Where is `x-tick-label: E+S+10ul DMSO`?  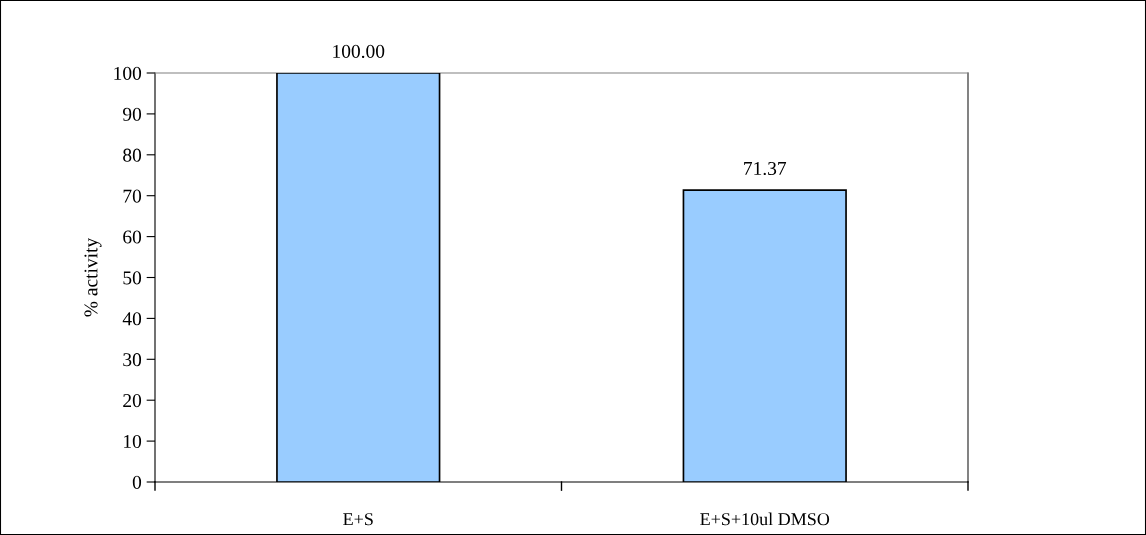
x-tick-label: E+S+10ul DMSO is located at coordinates (765, 519).